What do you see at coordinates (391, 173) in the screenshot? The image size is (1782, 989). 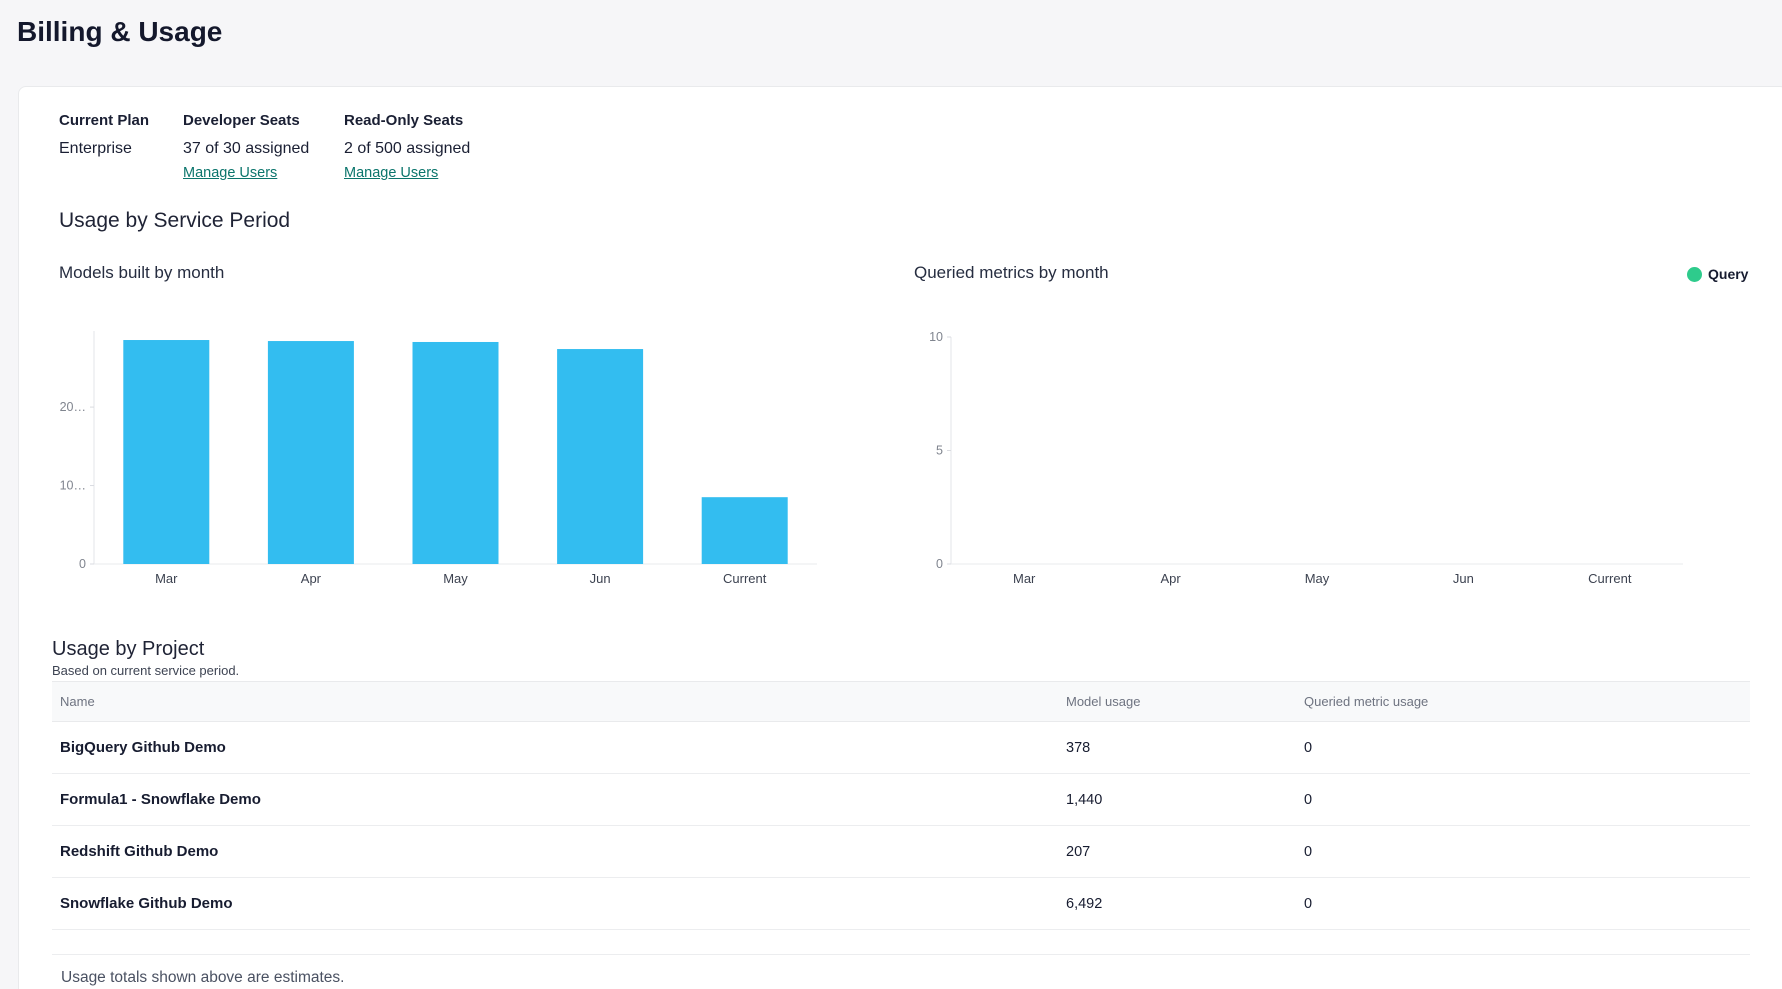 I see `manage-users-link-readonly: Manage Users` at bounding box center [391, 173].